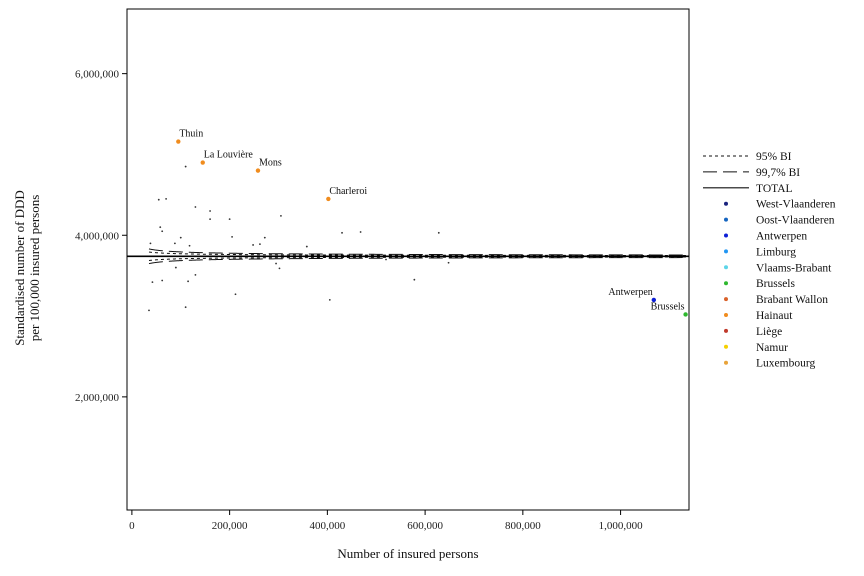 The width and height of the screenshot is (864, 576). I want to click on point-label: La Louvière, so click(229, 155).